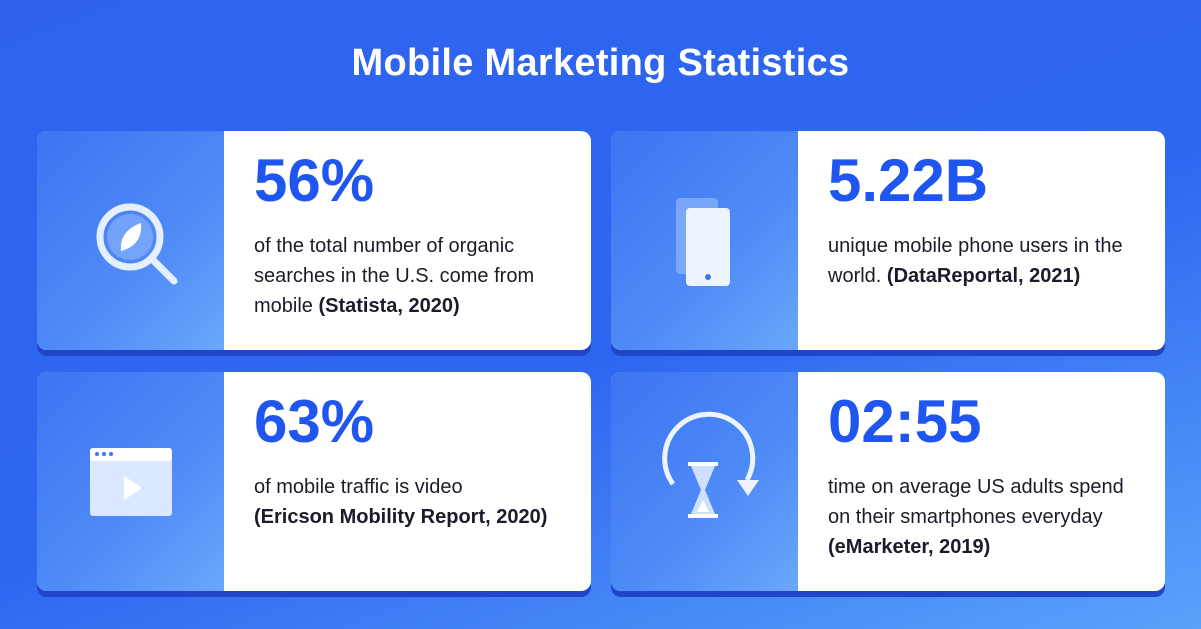 The height and width of the screenshot is (629, 1201). What do you see at coordinates (710, 464) in the screenshot?
I see `hourglass-icon` at bounding box center [710, 464].